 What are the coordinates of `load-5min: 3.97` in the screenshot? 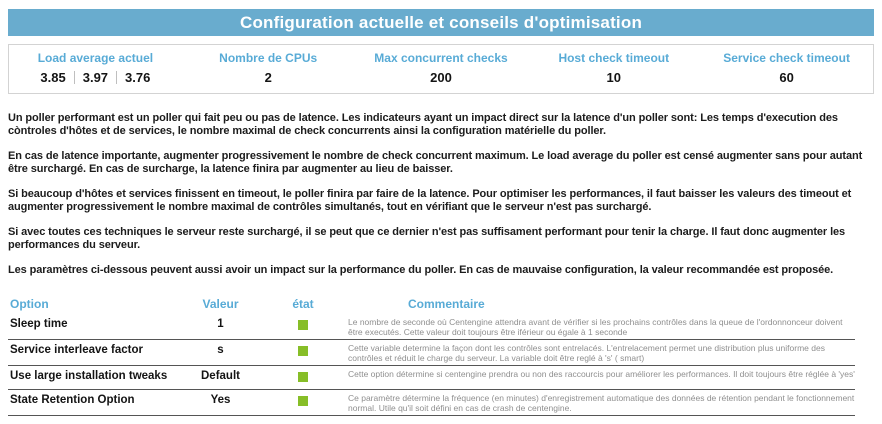 It's located at (95, 77).